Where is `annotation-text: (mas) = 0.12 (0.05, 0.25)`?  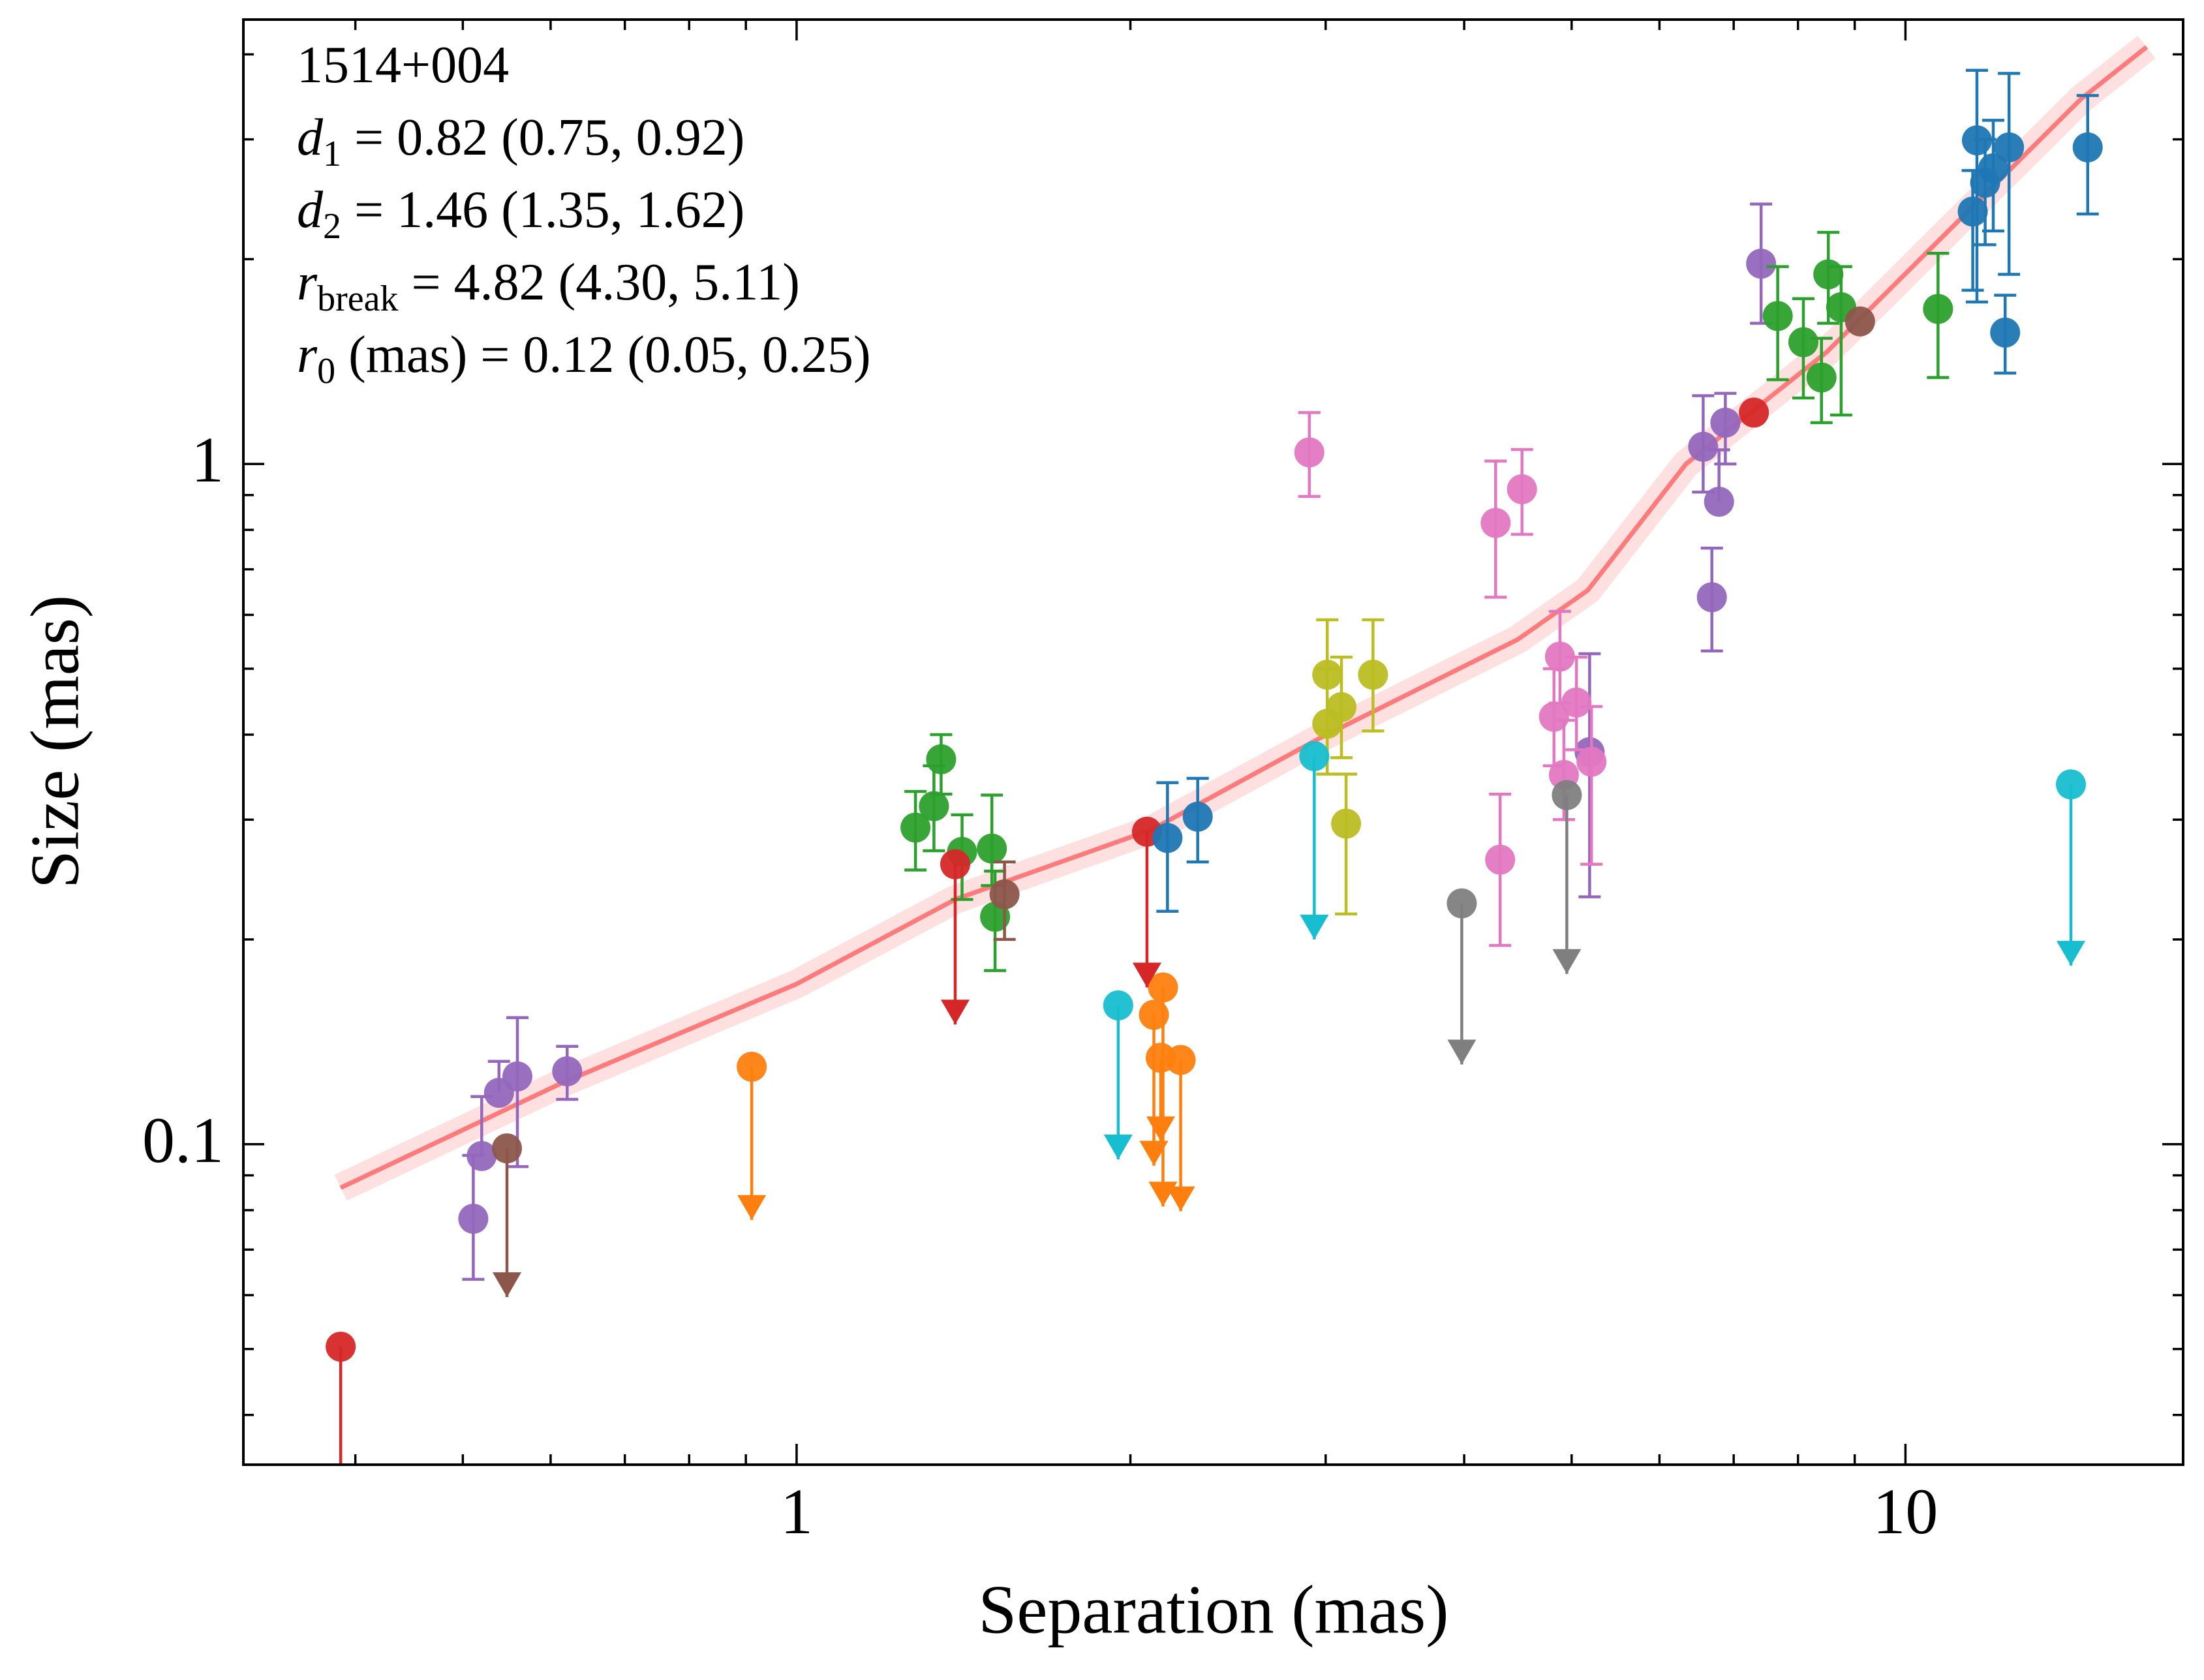
annotation-text: (mas) = 0.12 (0.05, 0.25) is located at coordinates (603, 355).